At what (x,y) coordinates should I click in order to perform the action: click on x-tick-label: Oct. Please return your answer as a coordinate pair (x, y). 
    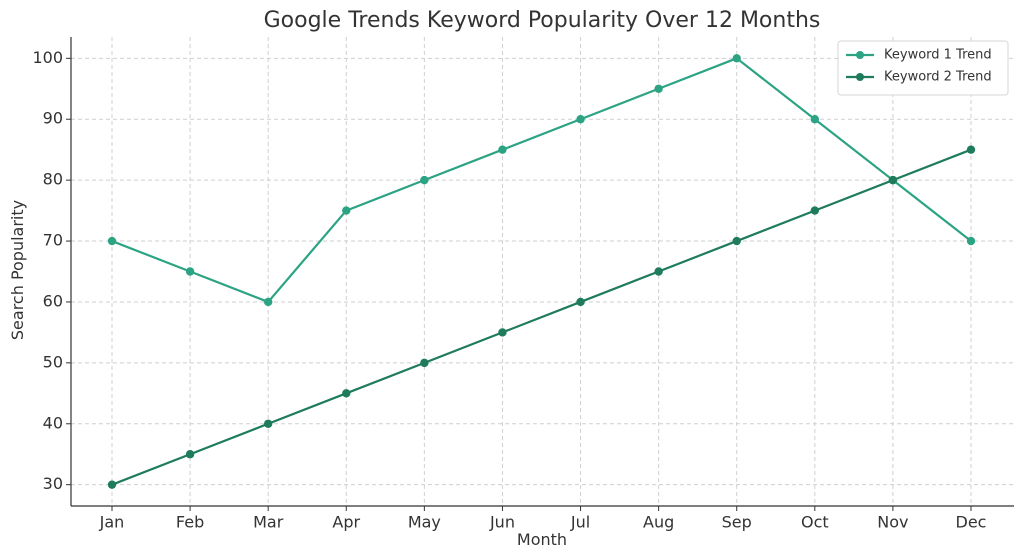
    Looking at the image, I should click on (815, 522).